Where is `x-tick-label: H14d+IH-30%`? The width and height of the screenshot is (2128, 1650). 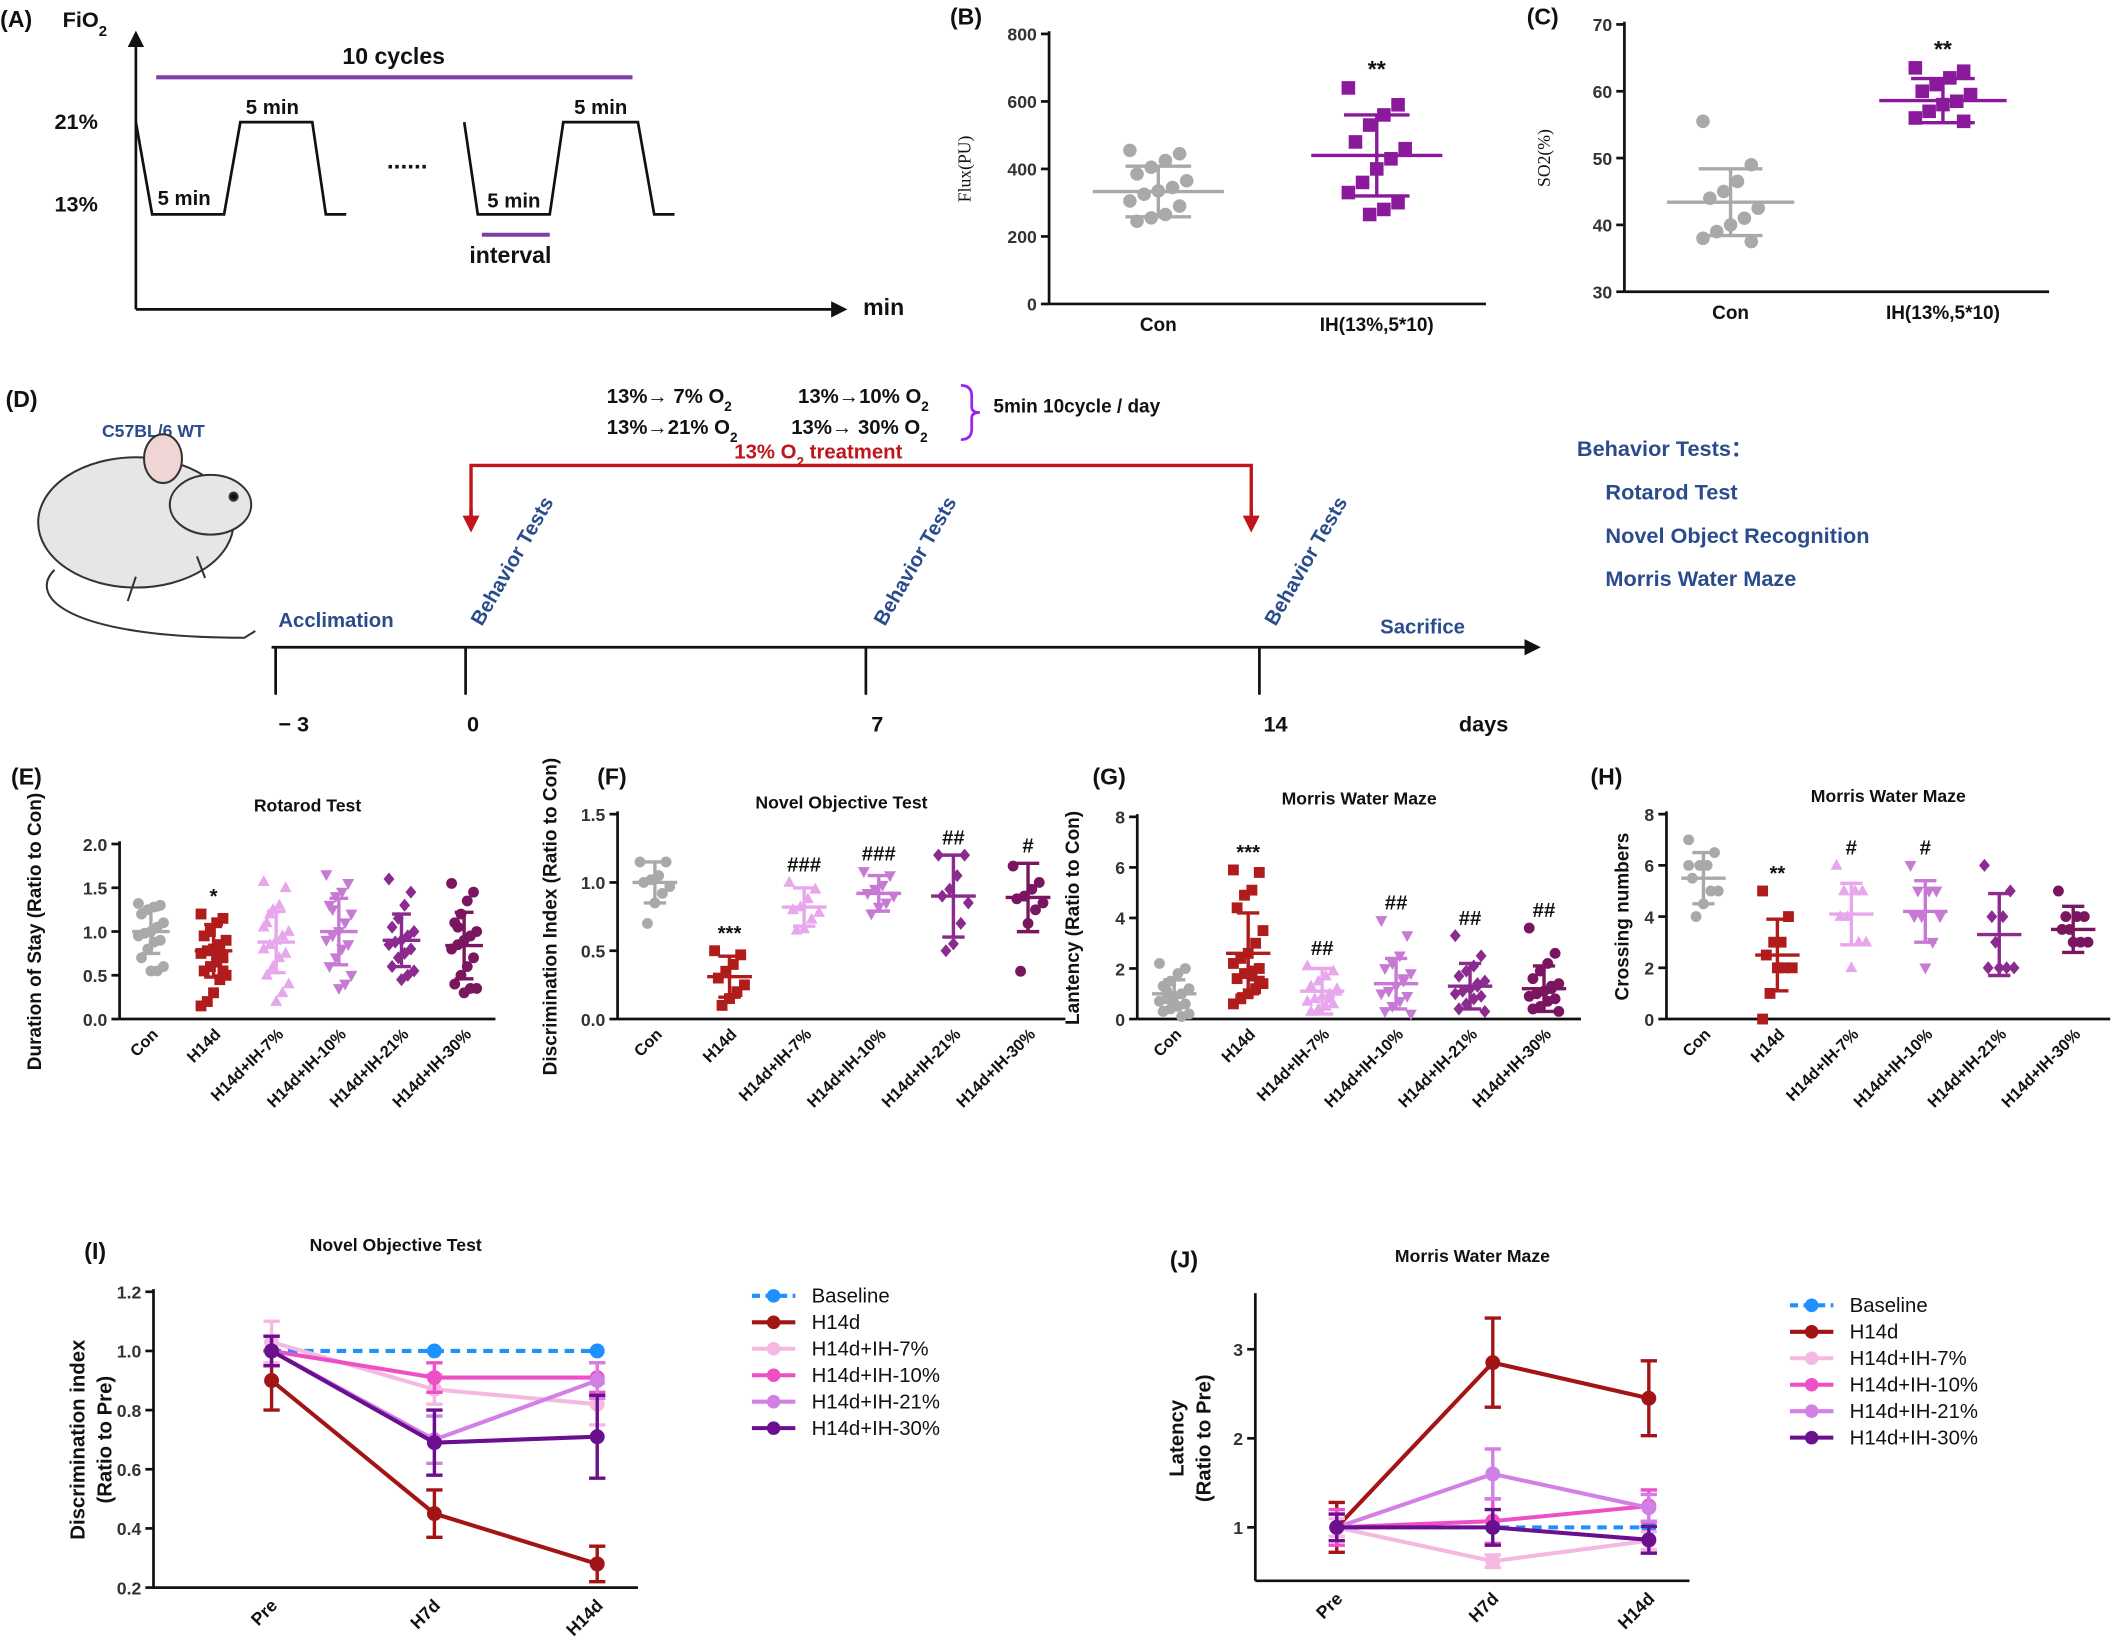 x-tick-label: H14d+IH-30% is located at coordinates (996, 1068).